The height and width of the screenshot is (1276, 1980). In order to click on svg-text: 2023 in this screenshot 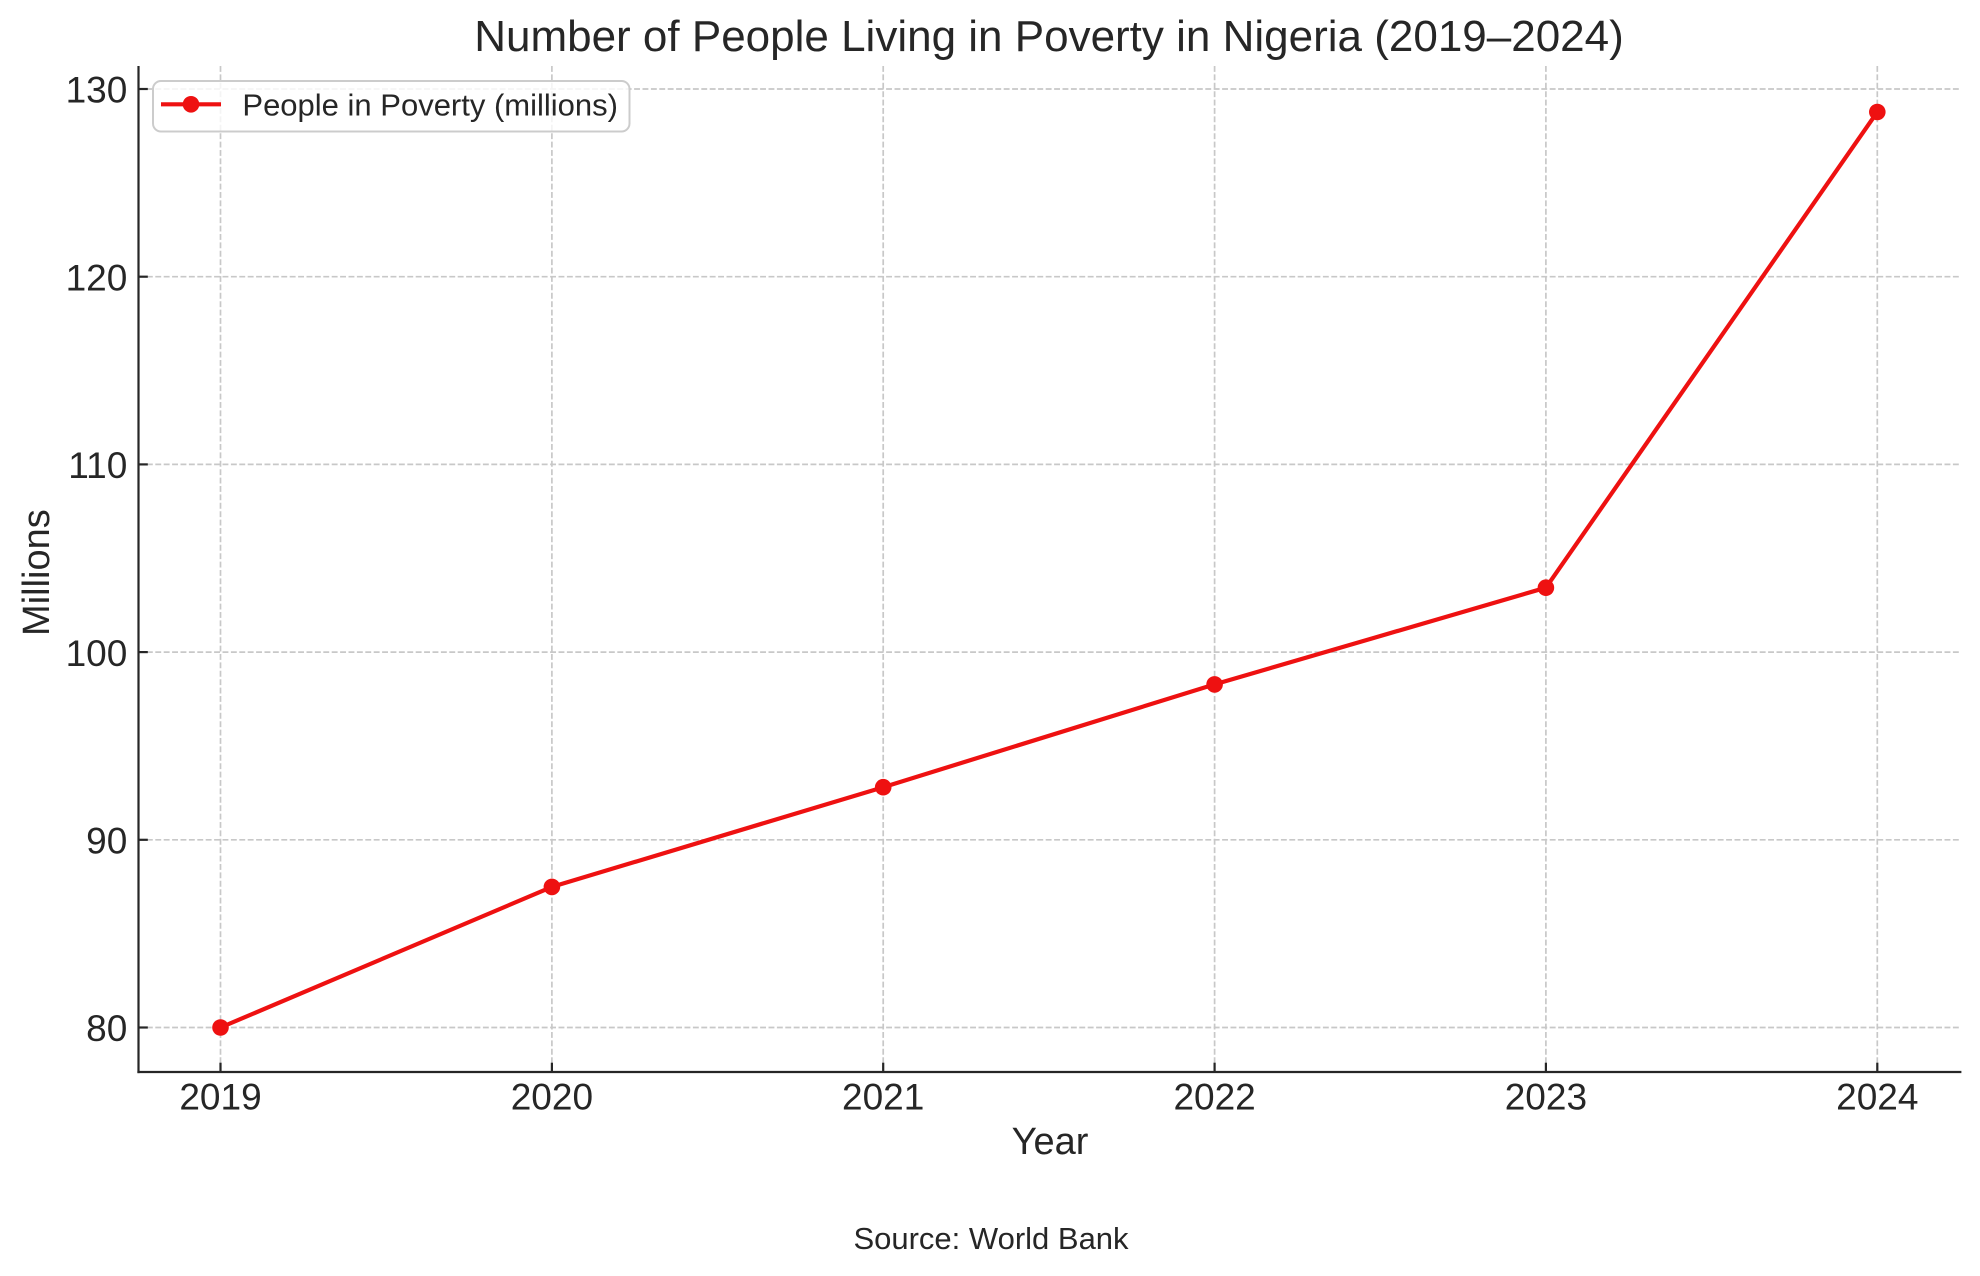, I will do `click(1546, 1097)`.